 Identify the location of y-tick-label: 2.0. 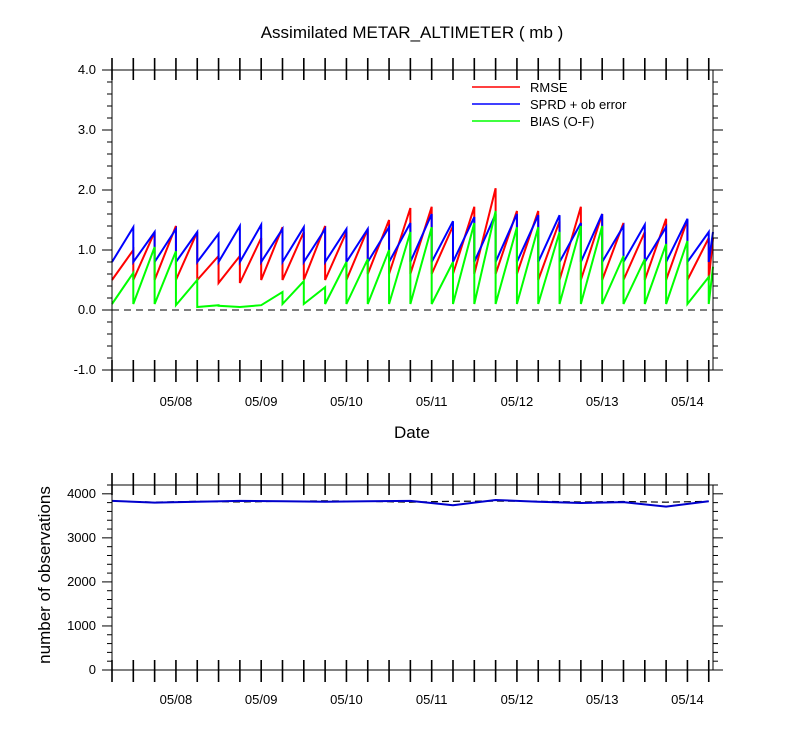
(87, 189).